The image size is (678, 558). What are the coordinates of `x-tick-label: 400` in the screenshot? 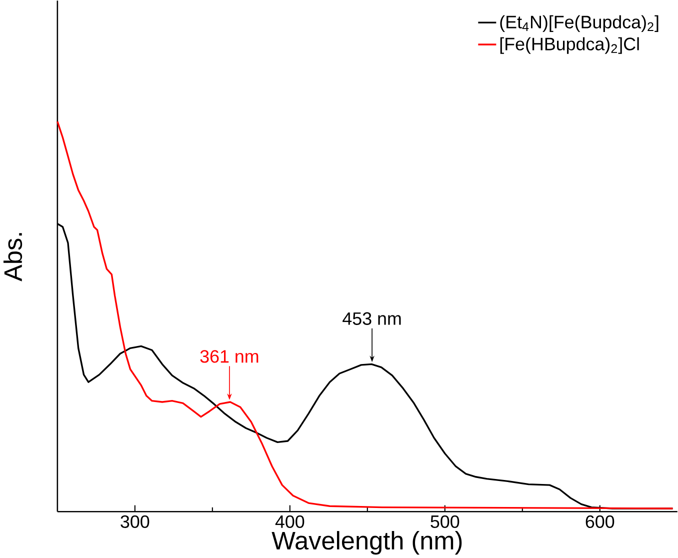 It's located at (289, 521).